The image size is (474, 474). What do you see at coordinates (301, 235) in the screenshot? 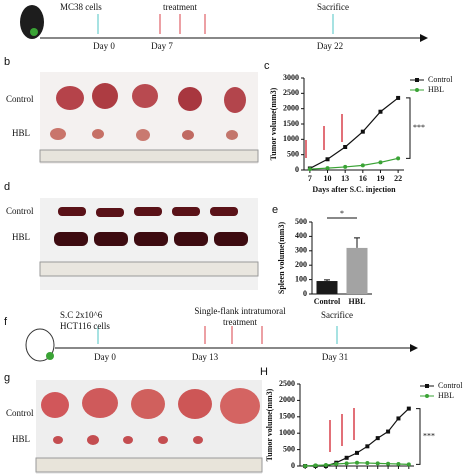
I see `y-tick-label: 400` at bounding box center [301, 235].